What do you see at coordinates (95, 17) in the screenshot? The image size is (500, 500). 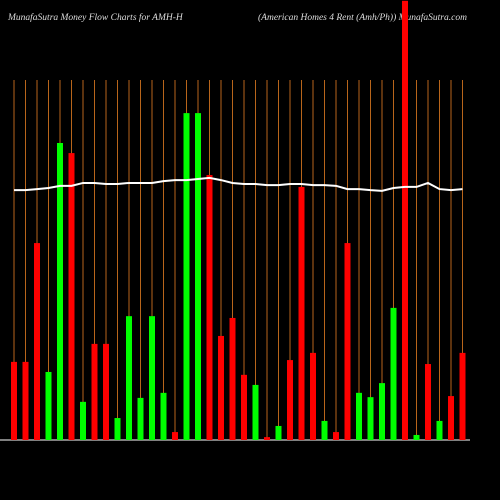 I see `chart-title: MunafaSutra Money Flow Charts for AMH-H` at bounding box center [95, 17].